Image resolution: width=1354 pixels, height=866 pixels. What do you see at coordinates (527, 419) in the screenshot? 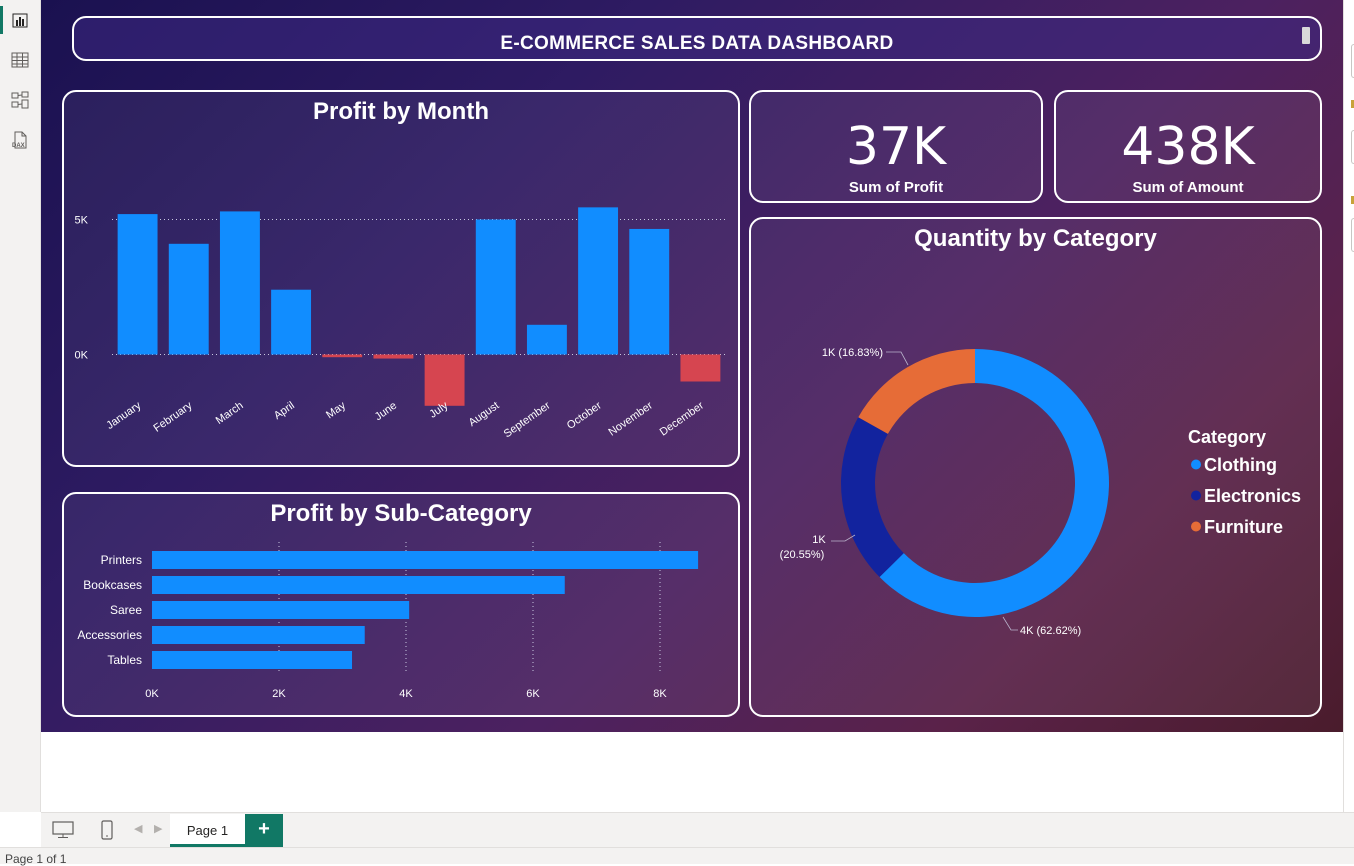
I see `x-tick-label: September` at bounding box center [527, 419].